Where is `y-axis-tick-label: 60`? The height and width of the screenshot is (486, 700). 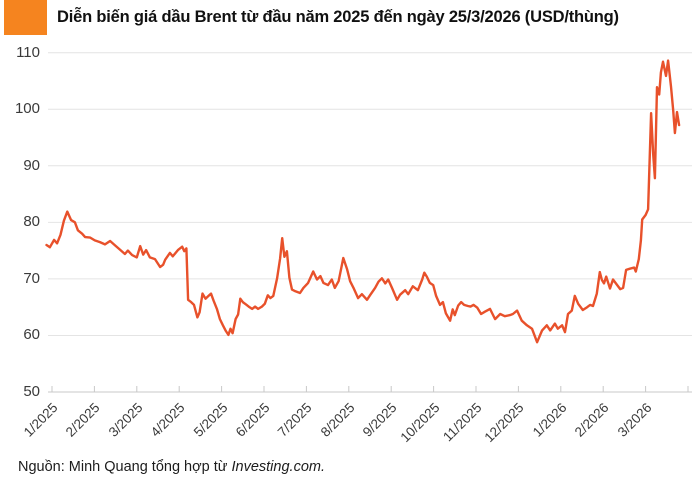
y-axis-tick-label: 60 is located at coordinates (31, 335).